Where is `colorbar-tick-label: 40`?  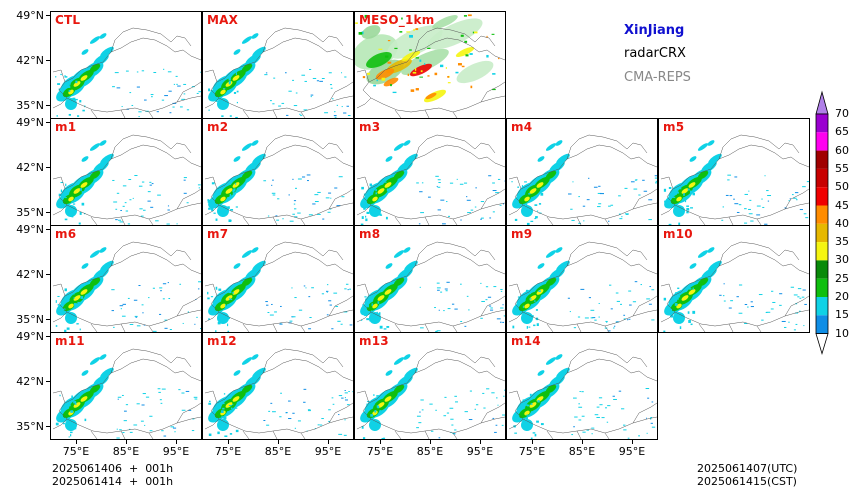 colorbar-tick-label: 40 is located at coordinates (842, 223).